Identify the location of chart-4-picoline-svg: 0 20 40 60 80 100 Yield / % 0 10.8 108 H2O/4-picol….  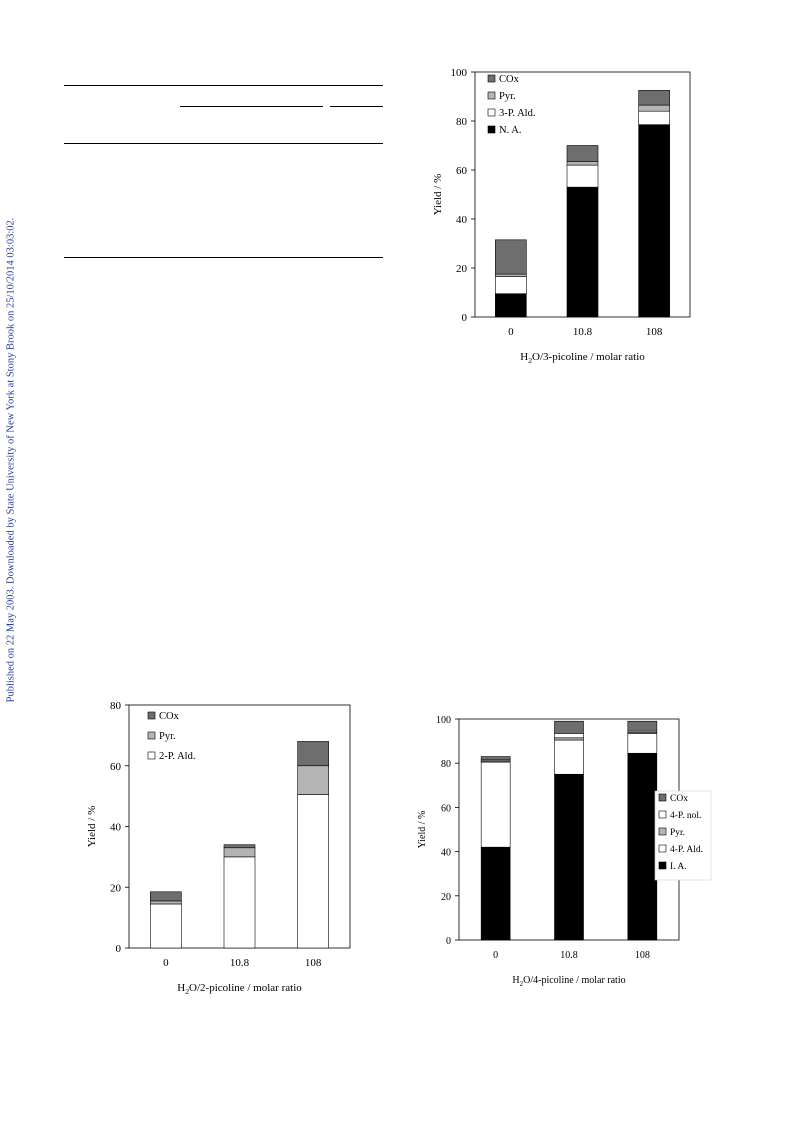
(564, 851).